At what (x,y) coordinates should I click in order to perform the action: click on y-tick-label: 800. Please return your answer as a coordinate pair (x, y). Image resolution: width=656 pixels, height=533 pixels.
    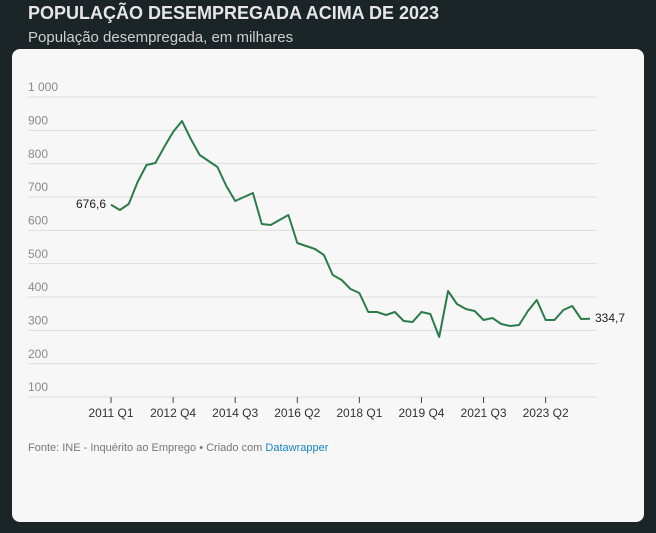
    Looking at the image, I should click on (38, 154).